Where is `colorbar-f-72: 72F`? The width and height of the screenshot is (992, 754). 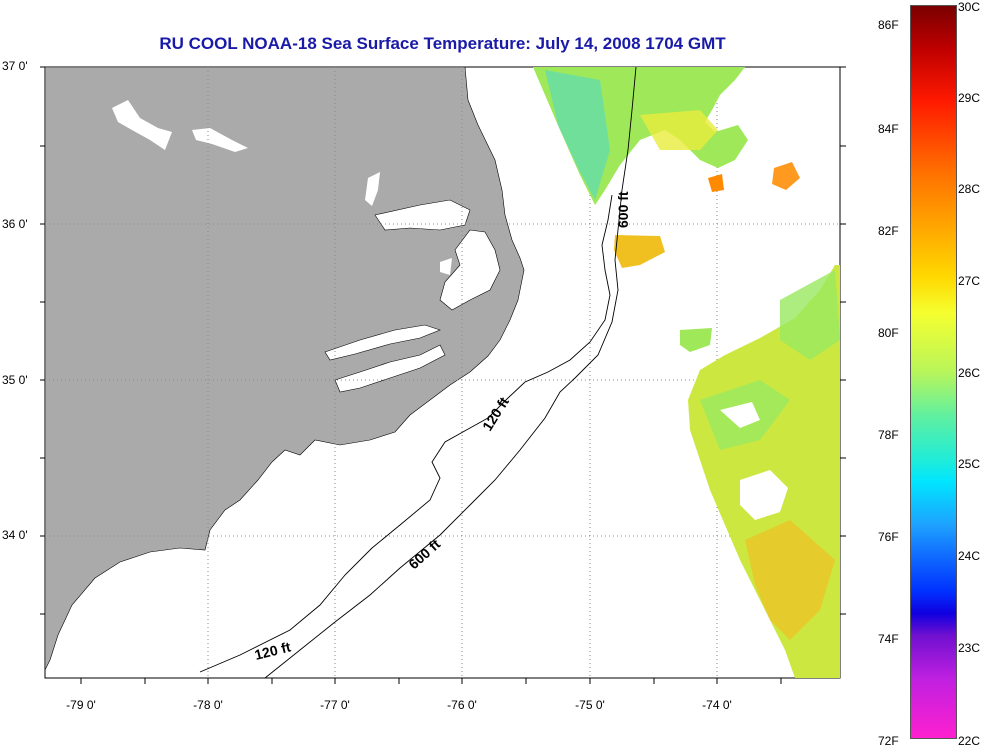
colorbar-f-72: 72F is located at coordinates (888, 741).